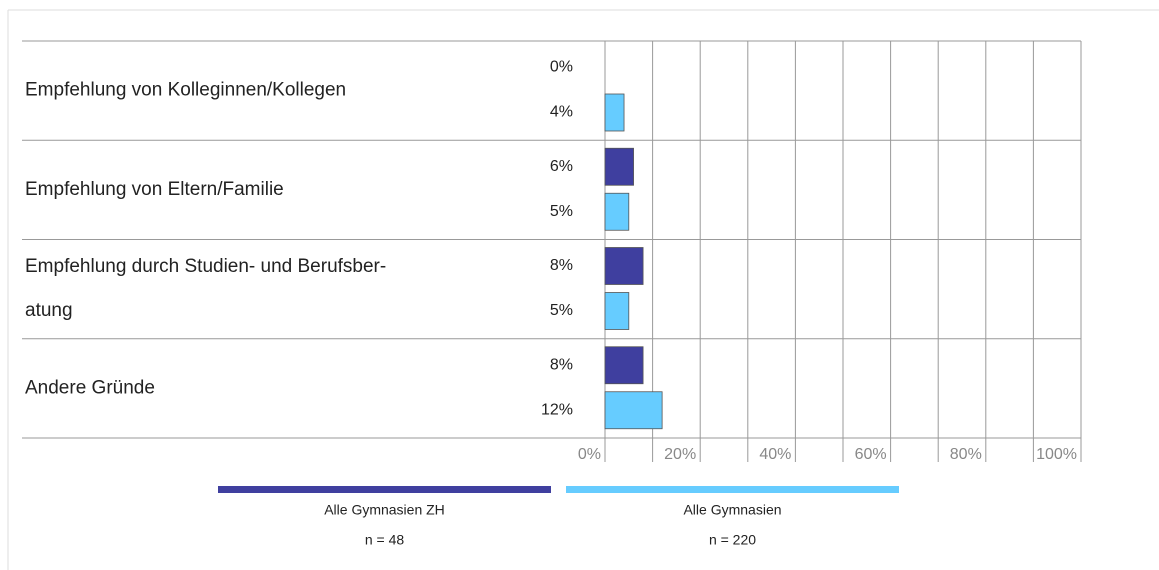 The image size is (1159, 570). I want to click on category-label: Empfehlung von Eltern/Familie, so click(154, 189).